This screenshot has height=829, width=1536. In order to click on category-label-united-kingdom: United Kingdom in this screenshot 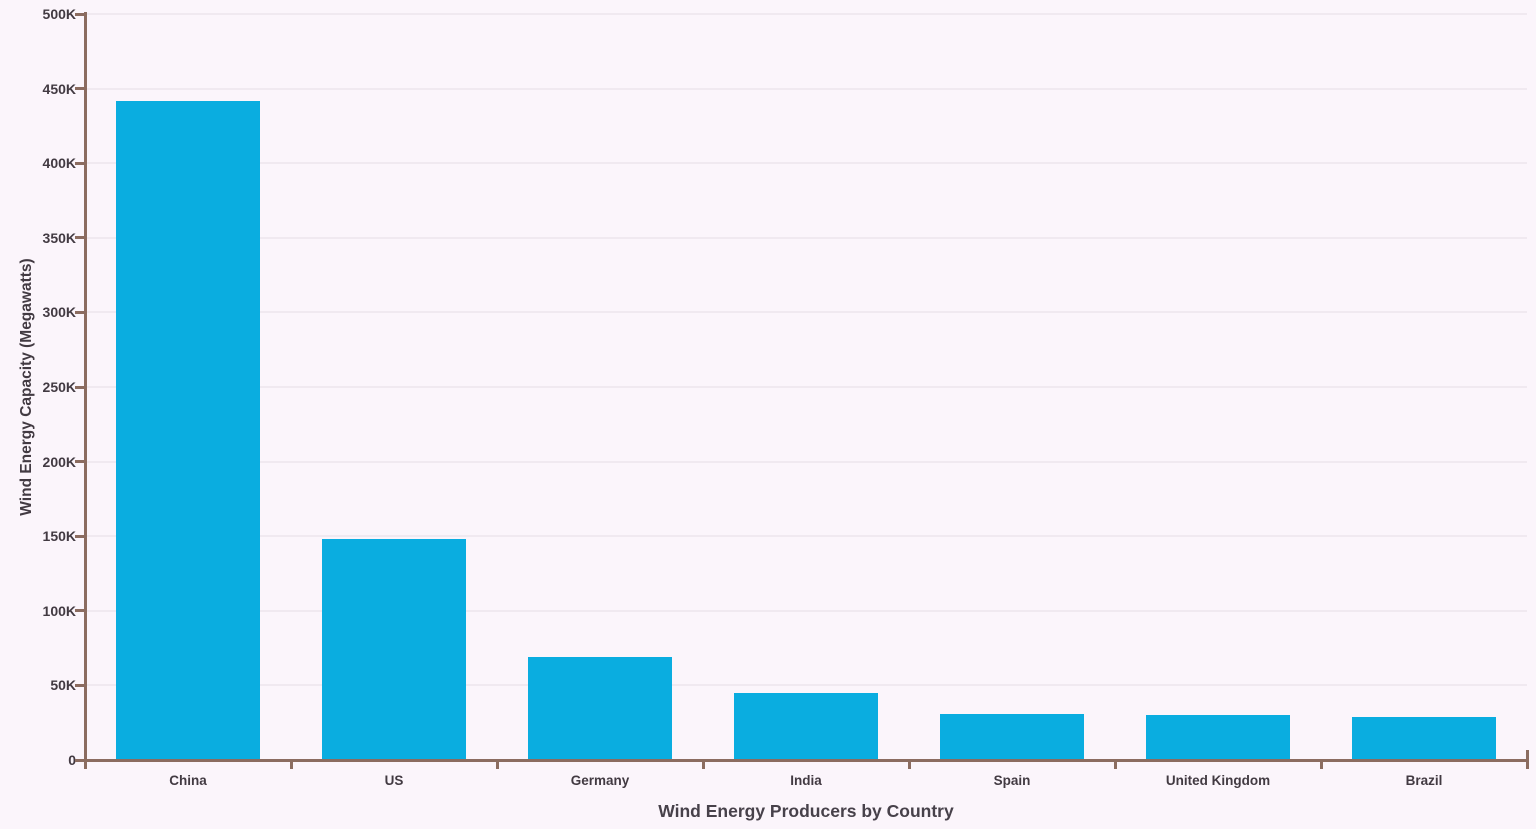, I will do `click(1218, 780)`.